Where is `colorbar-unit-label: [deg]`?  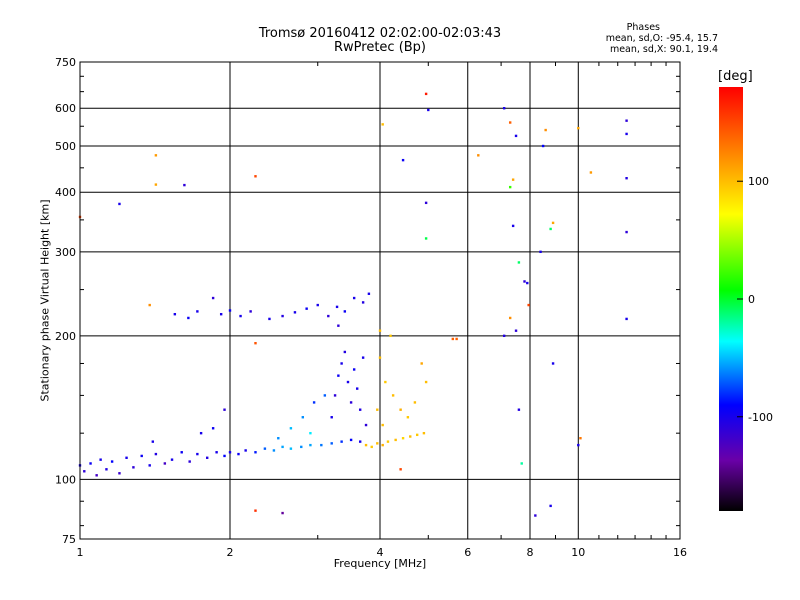 colorbar-unit-label: [deg] is located at coordinates (735, 76).